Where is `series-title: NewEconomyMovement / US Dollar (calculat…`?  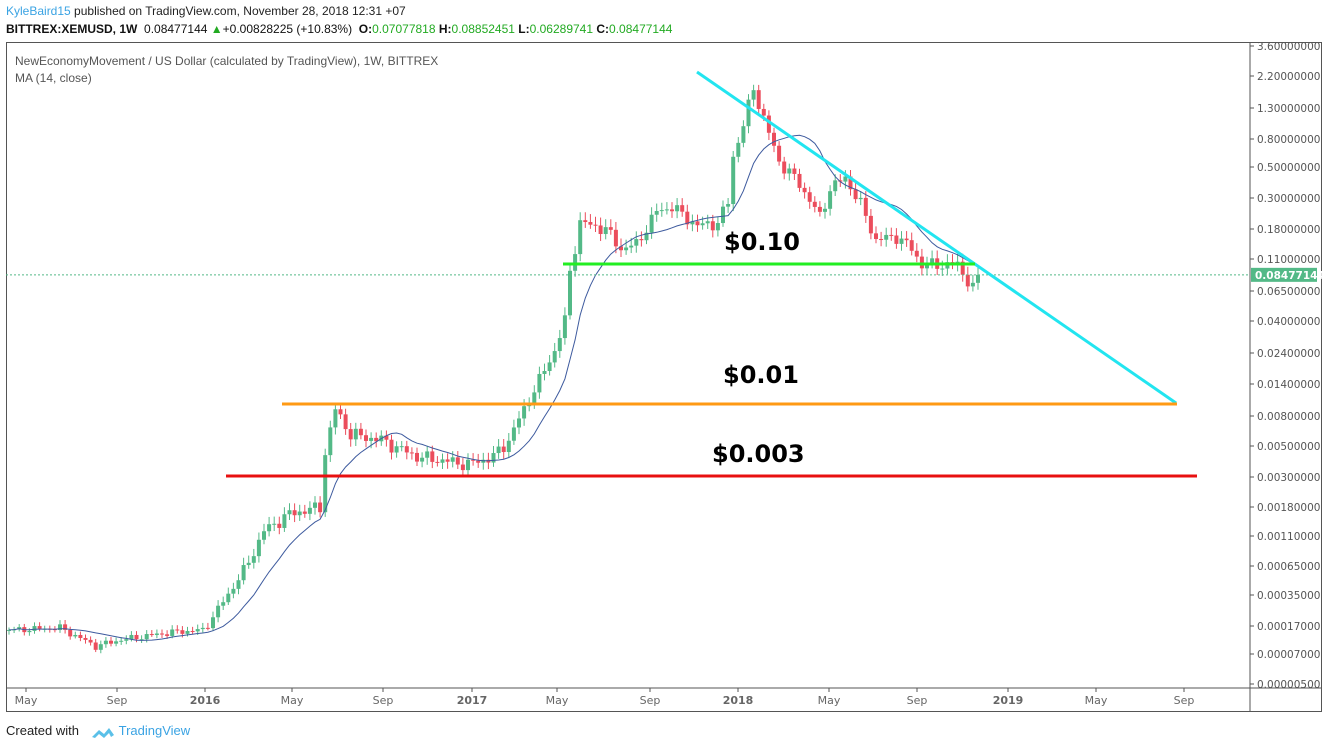 series-title: NewEconomyMovement / US Dollar (calculat… is located at coordinates (227, 61).